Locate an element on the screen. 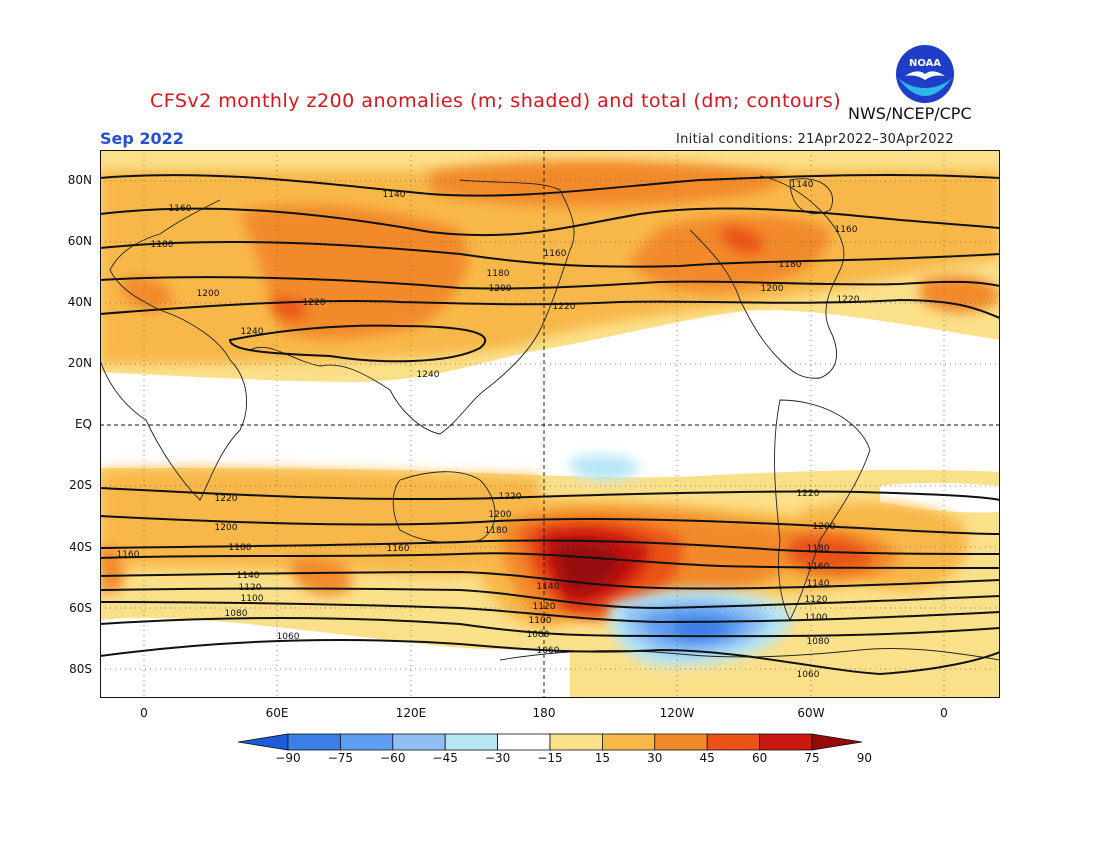  coast-asia is located at coordinates (412, 307).